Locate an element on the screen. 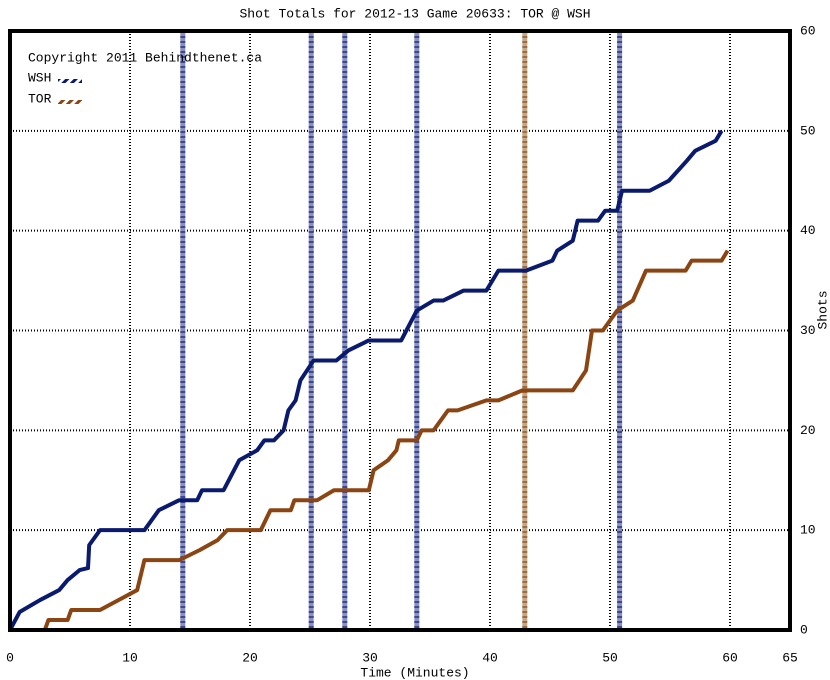 The image size is (830, 680). x-tick-label: 30 is located at coordinates (370, 657).